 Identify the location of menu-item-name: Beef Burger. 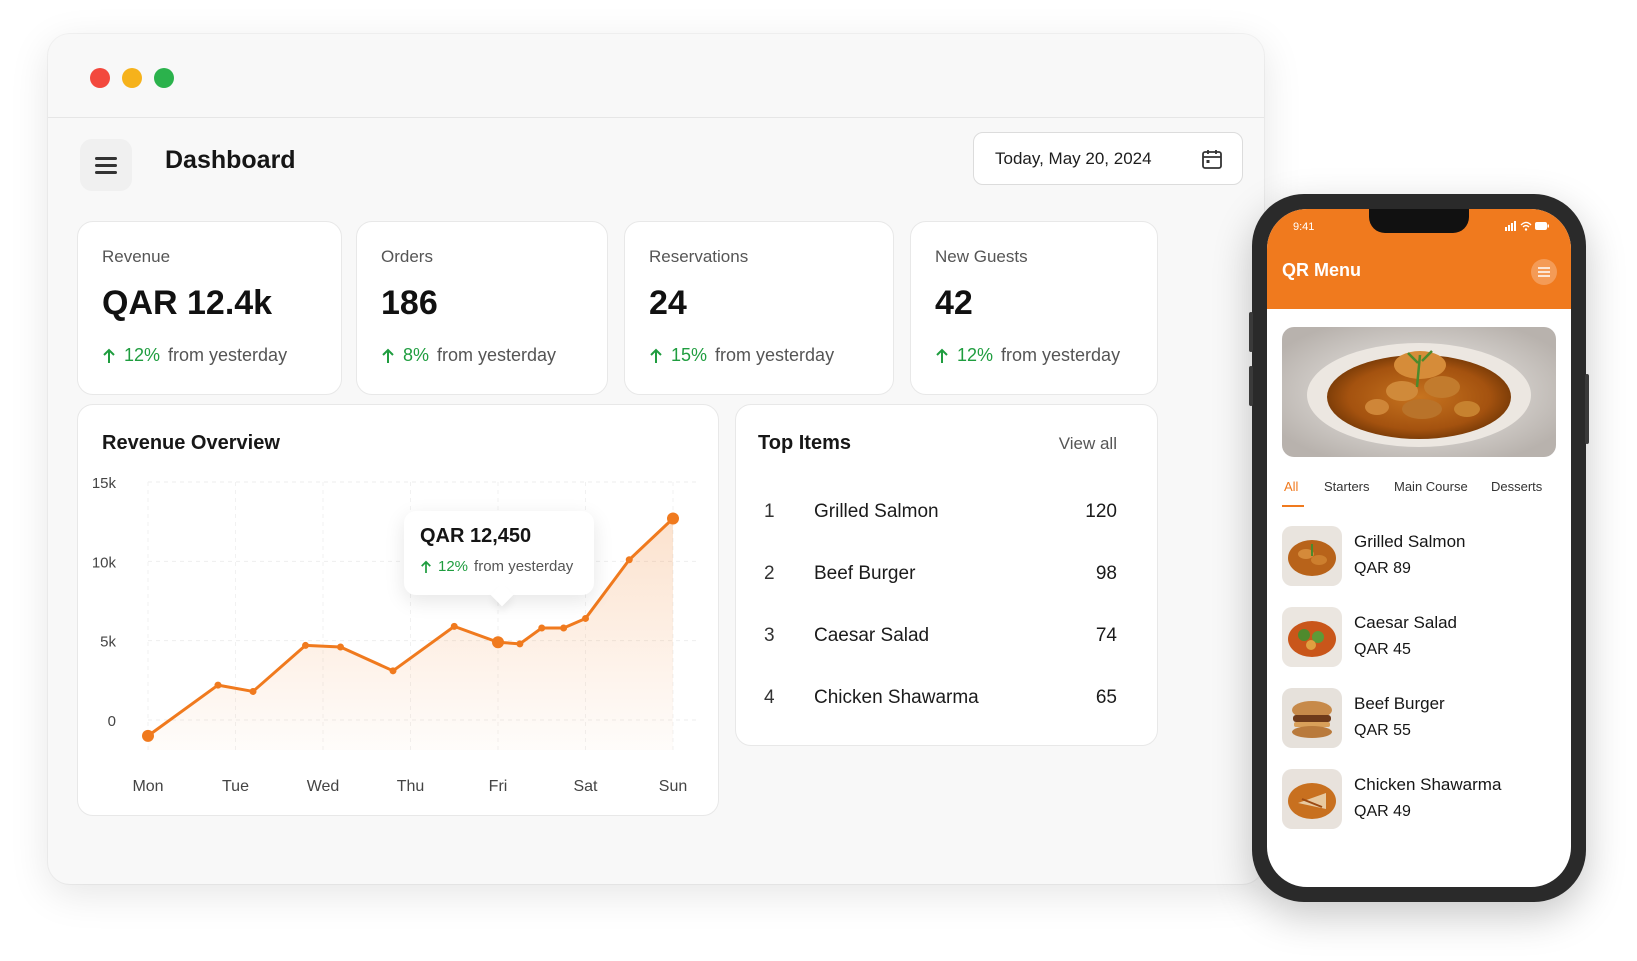
(1399, 703).